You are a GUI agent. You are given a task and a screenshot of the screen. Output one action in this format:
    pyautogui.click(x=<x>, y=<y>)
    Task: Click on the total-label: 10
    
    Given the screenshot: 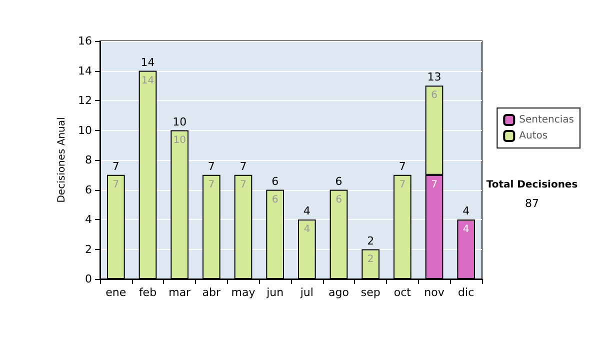 What is the action you would take?
    pyautogui.click(x=179, y=121)
    